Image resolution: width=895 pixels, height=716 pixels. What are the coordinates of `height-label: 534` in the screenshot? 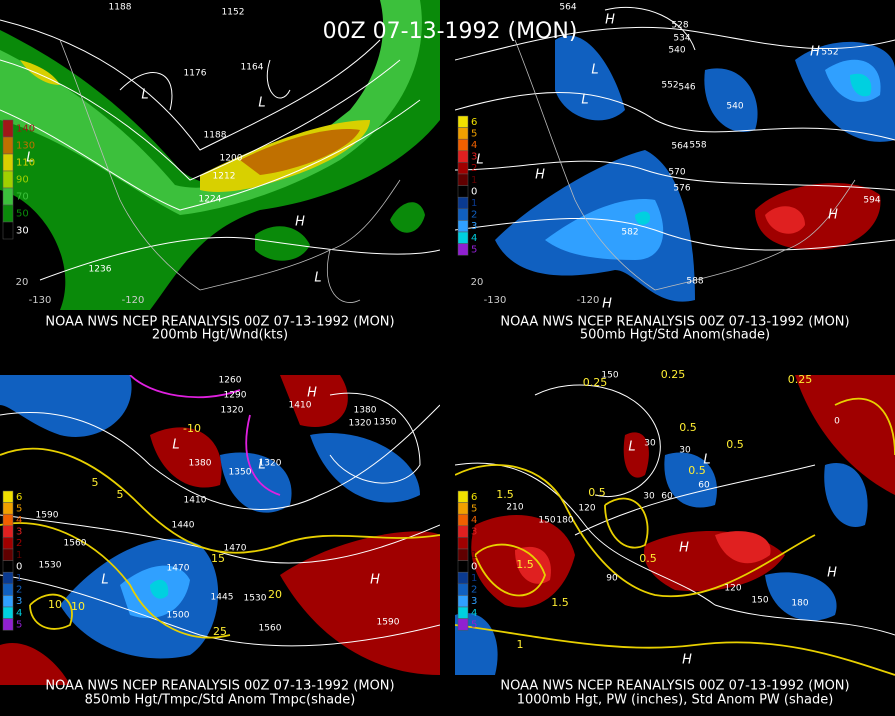 It's located at (681, 39).